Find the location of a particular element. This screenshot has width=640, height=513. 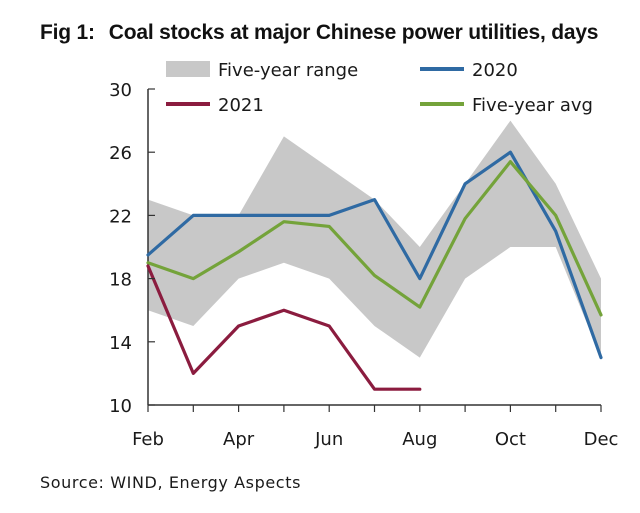

y-tick-label: 22 is located at coordinates (120, 216).